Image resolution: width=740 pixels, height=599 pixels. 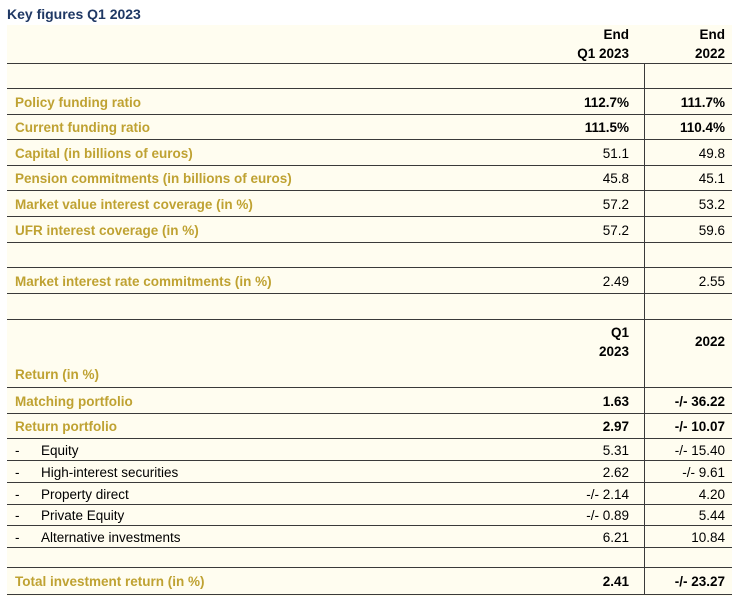 What do you see at coordinates (699, 401) in the screenshot?
I see `row-value-2022: -/- 36.22` at bounding box center [699, 401].